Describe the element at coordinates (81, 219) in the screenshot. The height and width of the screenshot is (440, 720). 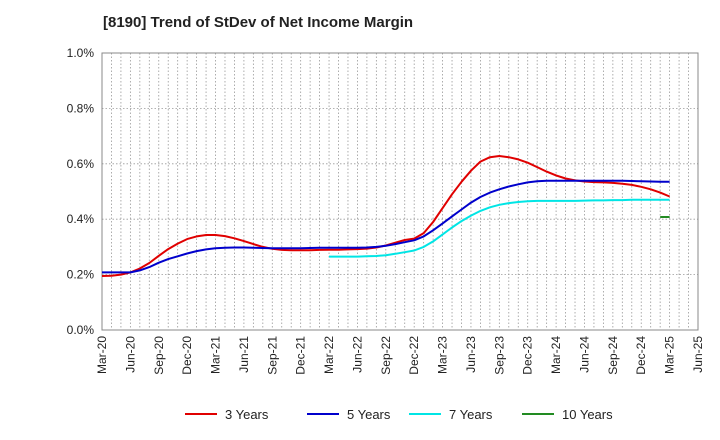
I see `y-tick-label: 0.4%` at that location.